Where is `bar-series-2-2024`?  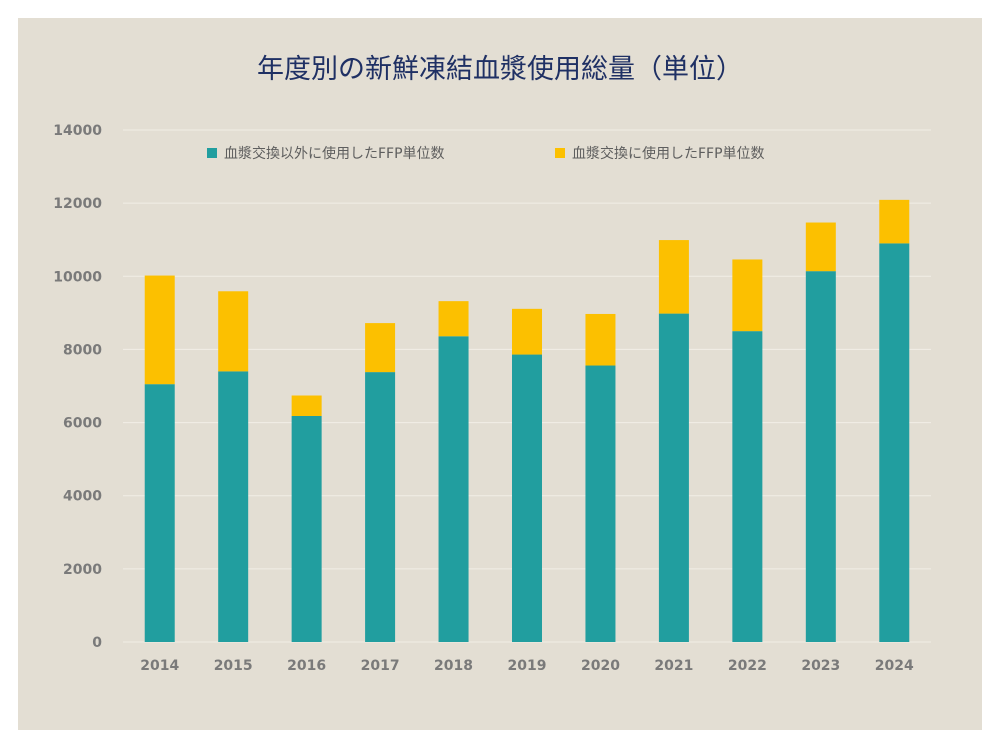
bar-series-2-2024 is located at coordinates (894, 221).